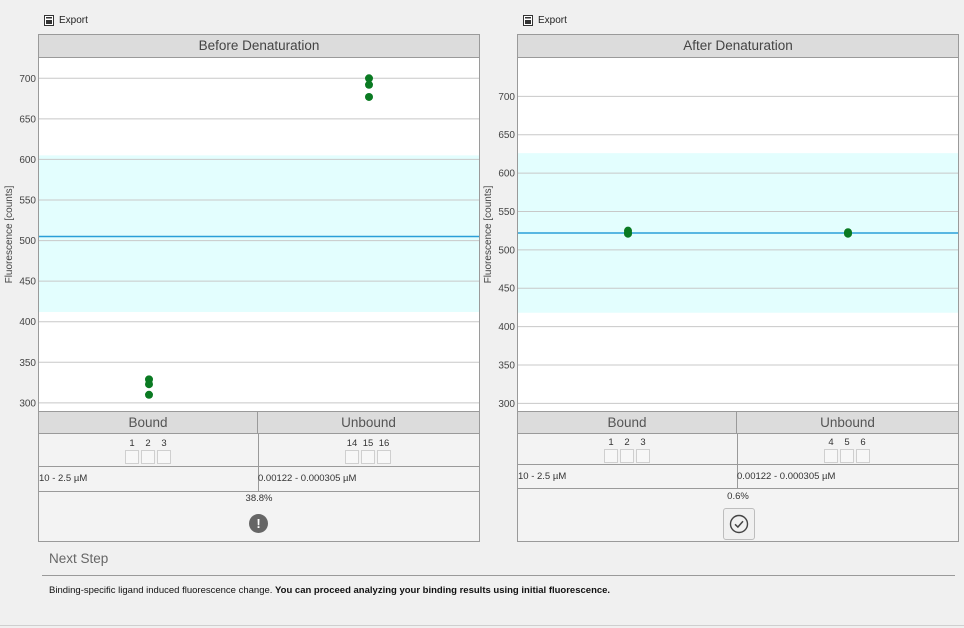 The height and width of the screenshot is (628, 964). What do you see at coordinates (738, 496) in the screenshot?
I see `fluorescence-change-percent: 0.6%` at bounding box center [738, 496].